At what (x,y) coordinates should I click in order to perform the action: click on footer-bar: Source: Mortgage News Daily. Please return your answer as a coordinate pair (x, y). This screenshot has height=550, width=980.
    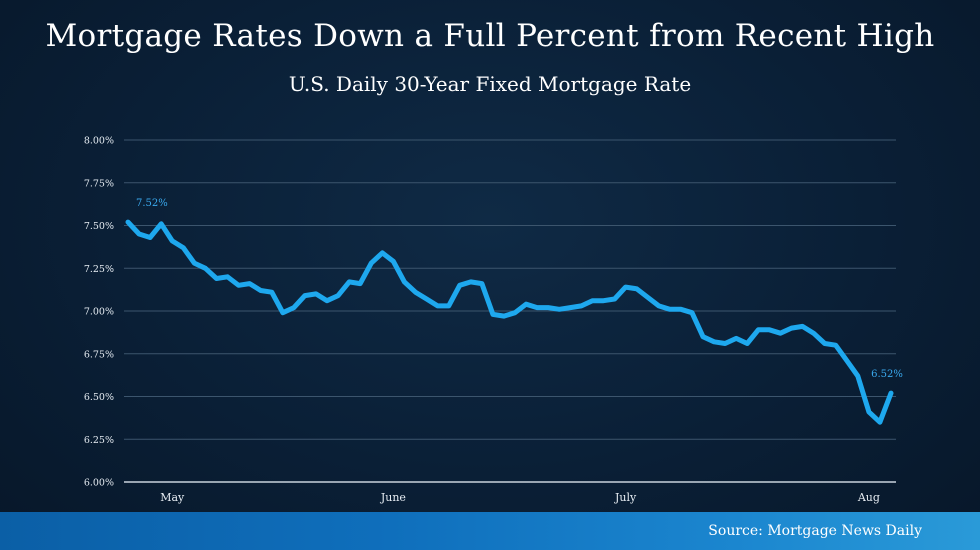
    Looking at the image, I should click on (490, 531).